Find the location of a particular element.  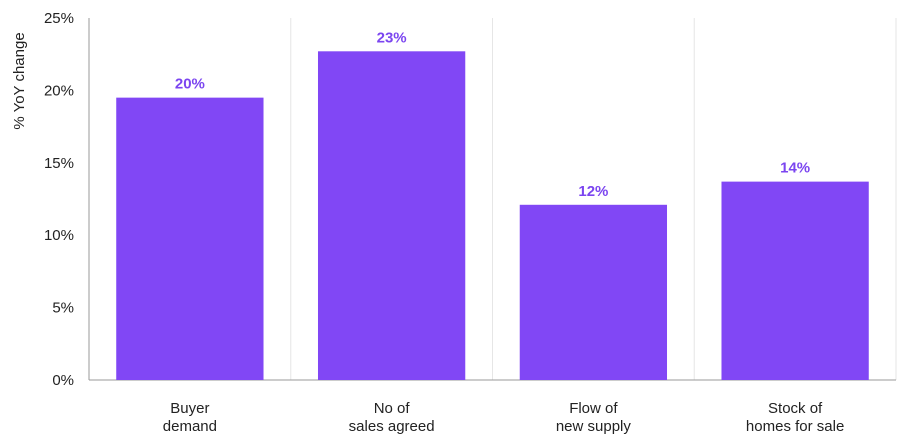

y-tick-label: 25% is located at coordinates (59, 18).